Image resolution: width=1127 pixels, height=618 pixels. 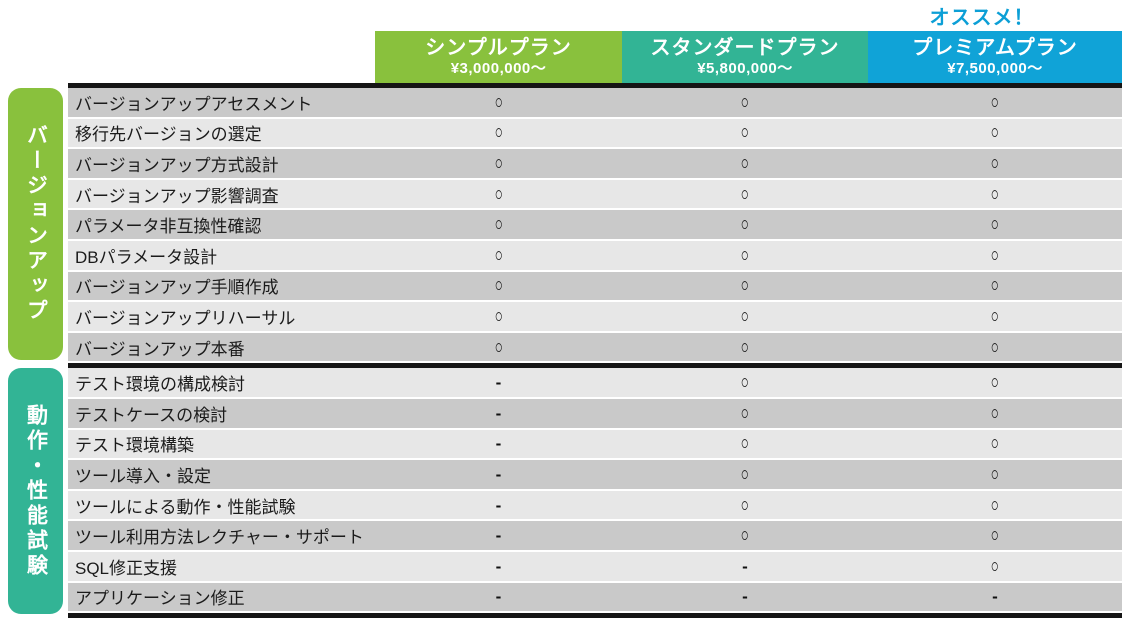 I want to click on table-row: DBパラメータ設計 ○ ○ ○, so click(x=595, y=256).